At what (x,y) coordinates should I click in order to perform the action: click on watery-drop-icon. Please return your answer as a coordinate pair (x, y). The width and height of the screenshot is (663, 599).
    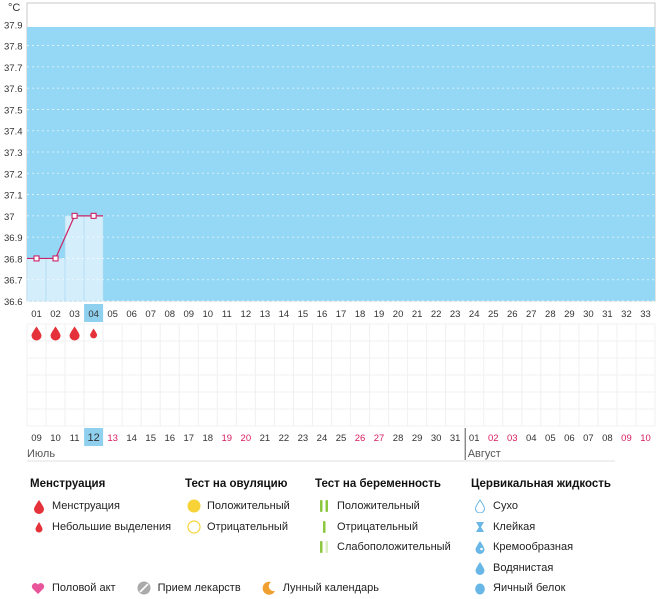
    Looking at the image, I should click on (480, 568).